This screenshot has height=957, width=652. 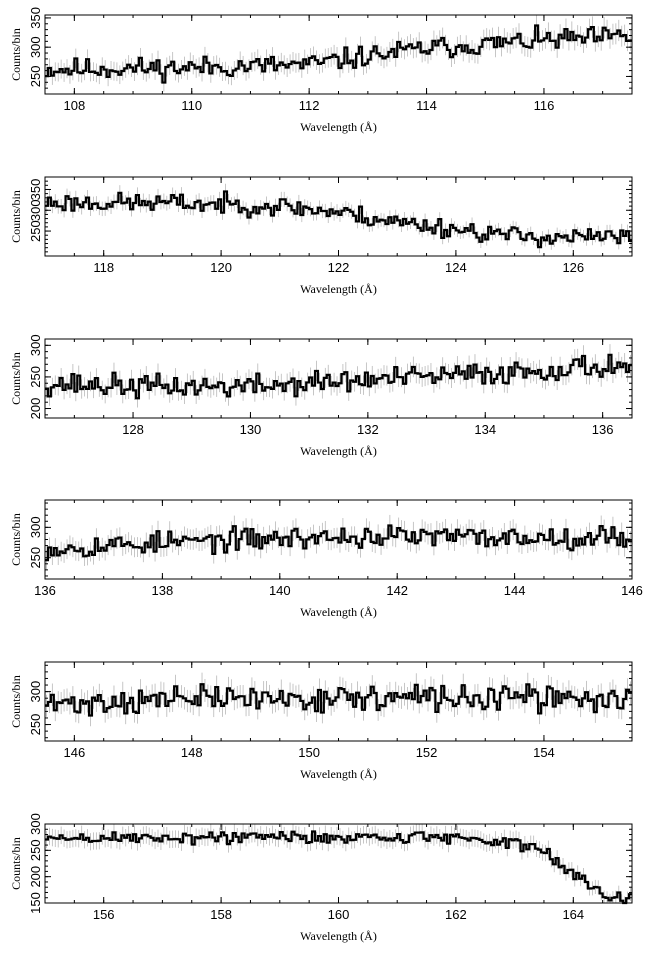 I want to click on x-tick-label: 124, so click(x=456, y=267).